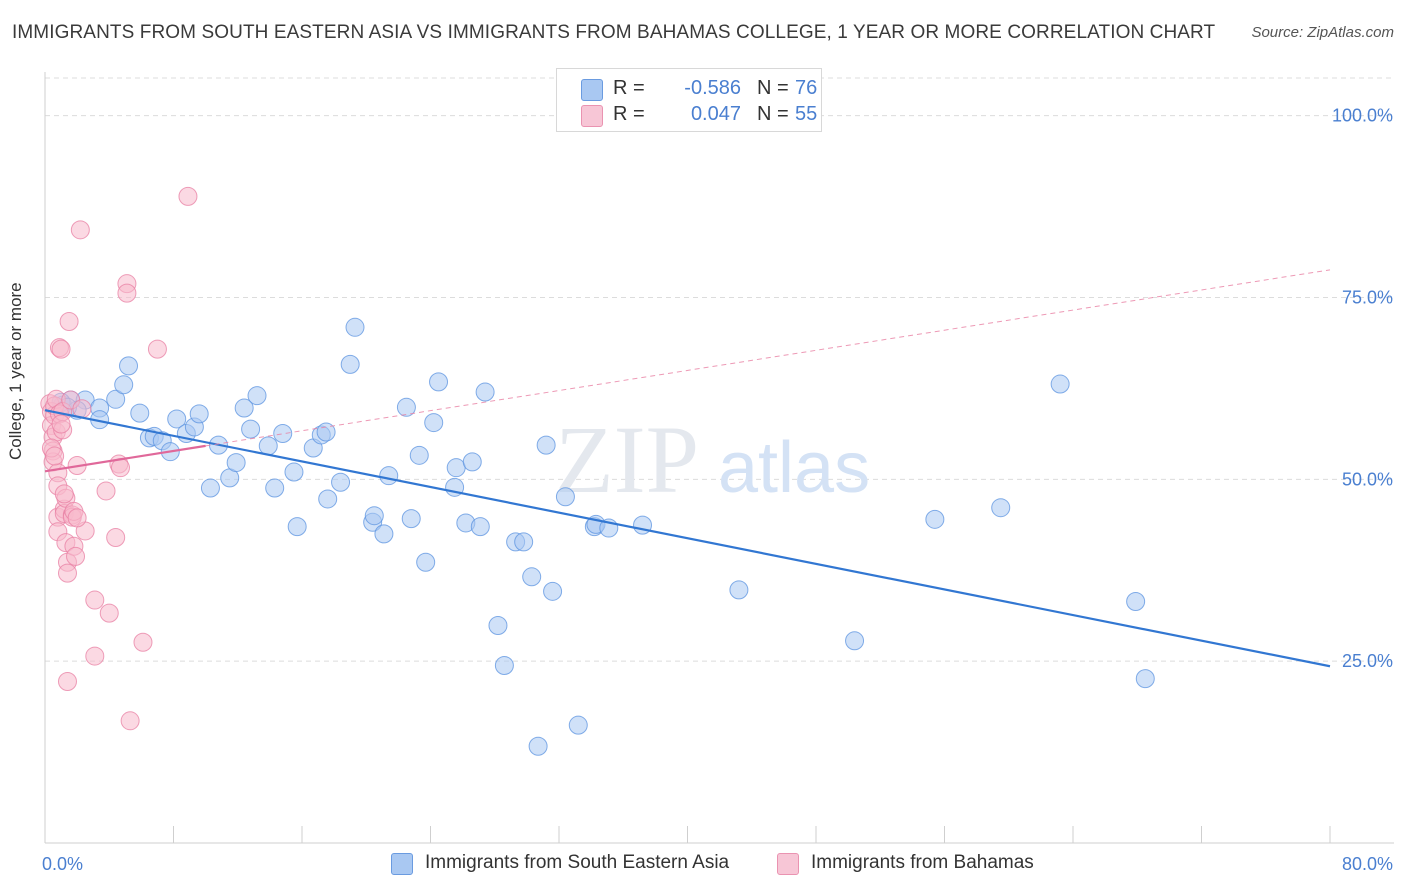  I want to click on watermark-zip: ZIP, so click(627, 459).